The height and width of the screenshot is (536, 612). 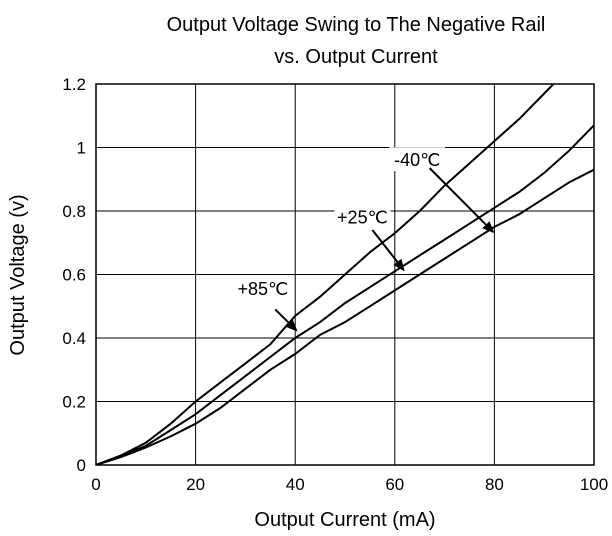 I want to click on y-tick-label: 0.6, so click(x=74, y=275).